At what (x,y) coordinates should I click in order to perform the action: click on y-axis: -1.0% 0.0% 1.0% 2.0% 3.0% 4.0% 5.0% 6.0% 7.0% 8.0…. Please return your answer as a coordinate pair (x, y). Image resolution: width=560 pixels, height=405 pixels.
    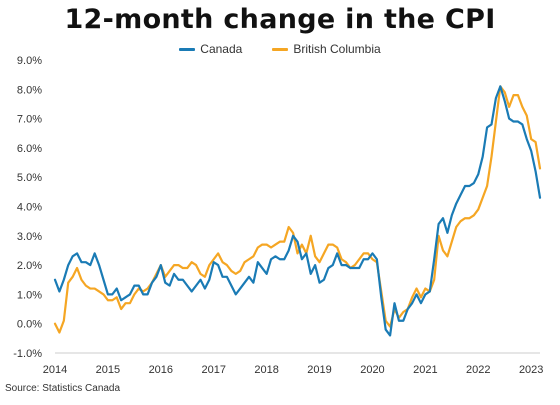
    Looking at the image, I should click on (27, 207).